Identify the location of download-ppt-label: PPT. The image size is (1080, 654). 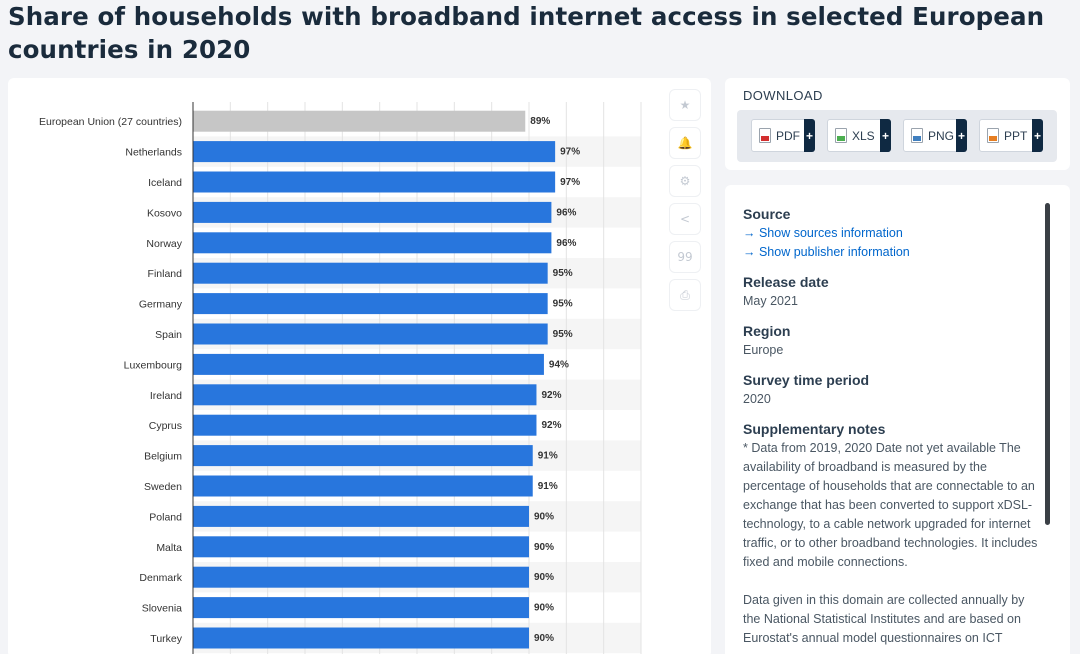
(1016, 135).